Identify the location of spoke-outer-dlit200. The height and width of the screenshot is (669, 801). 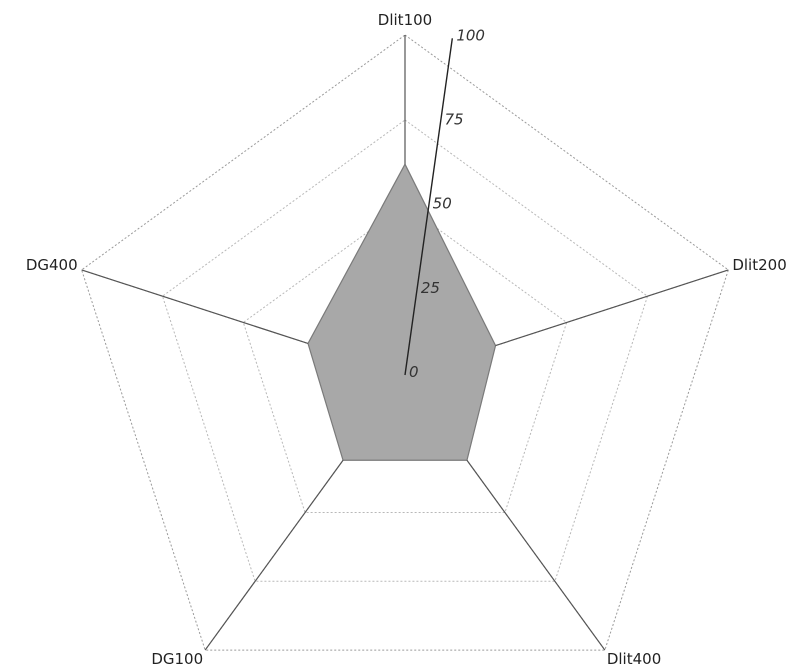
(612, 308).